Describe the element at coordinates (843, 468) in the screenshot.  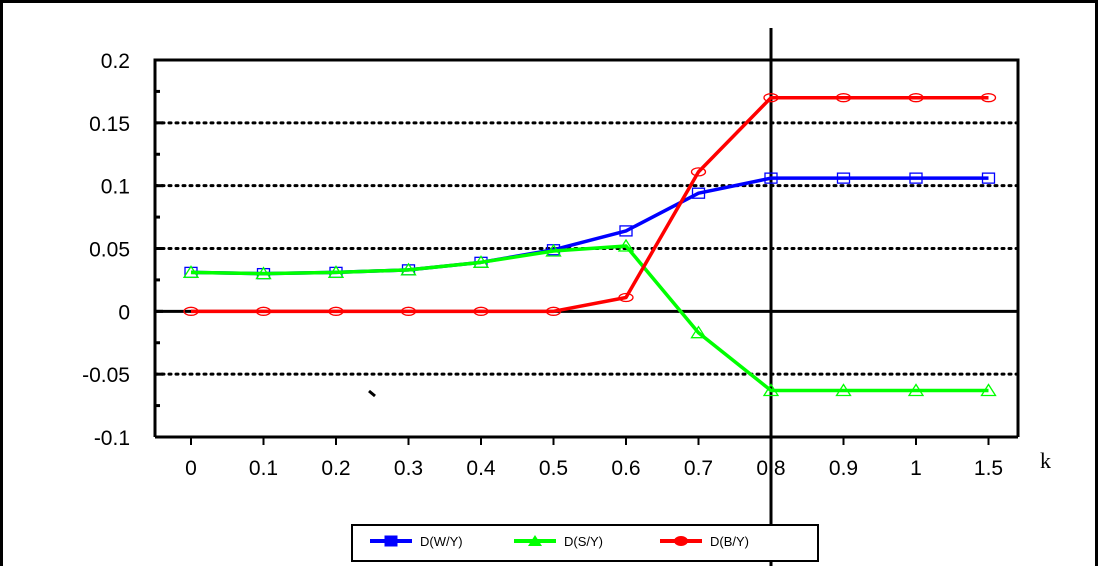
I see `x-tick-label: 0.9` at that location.